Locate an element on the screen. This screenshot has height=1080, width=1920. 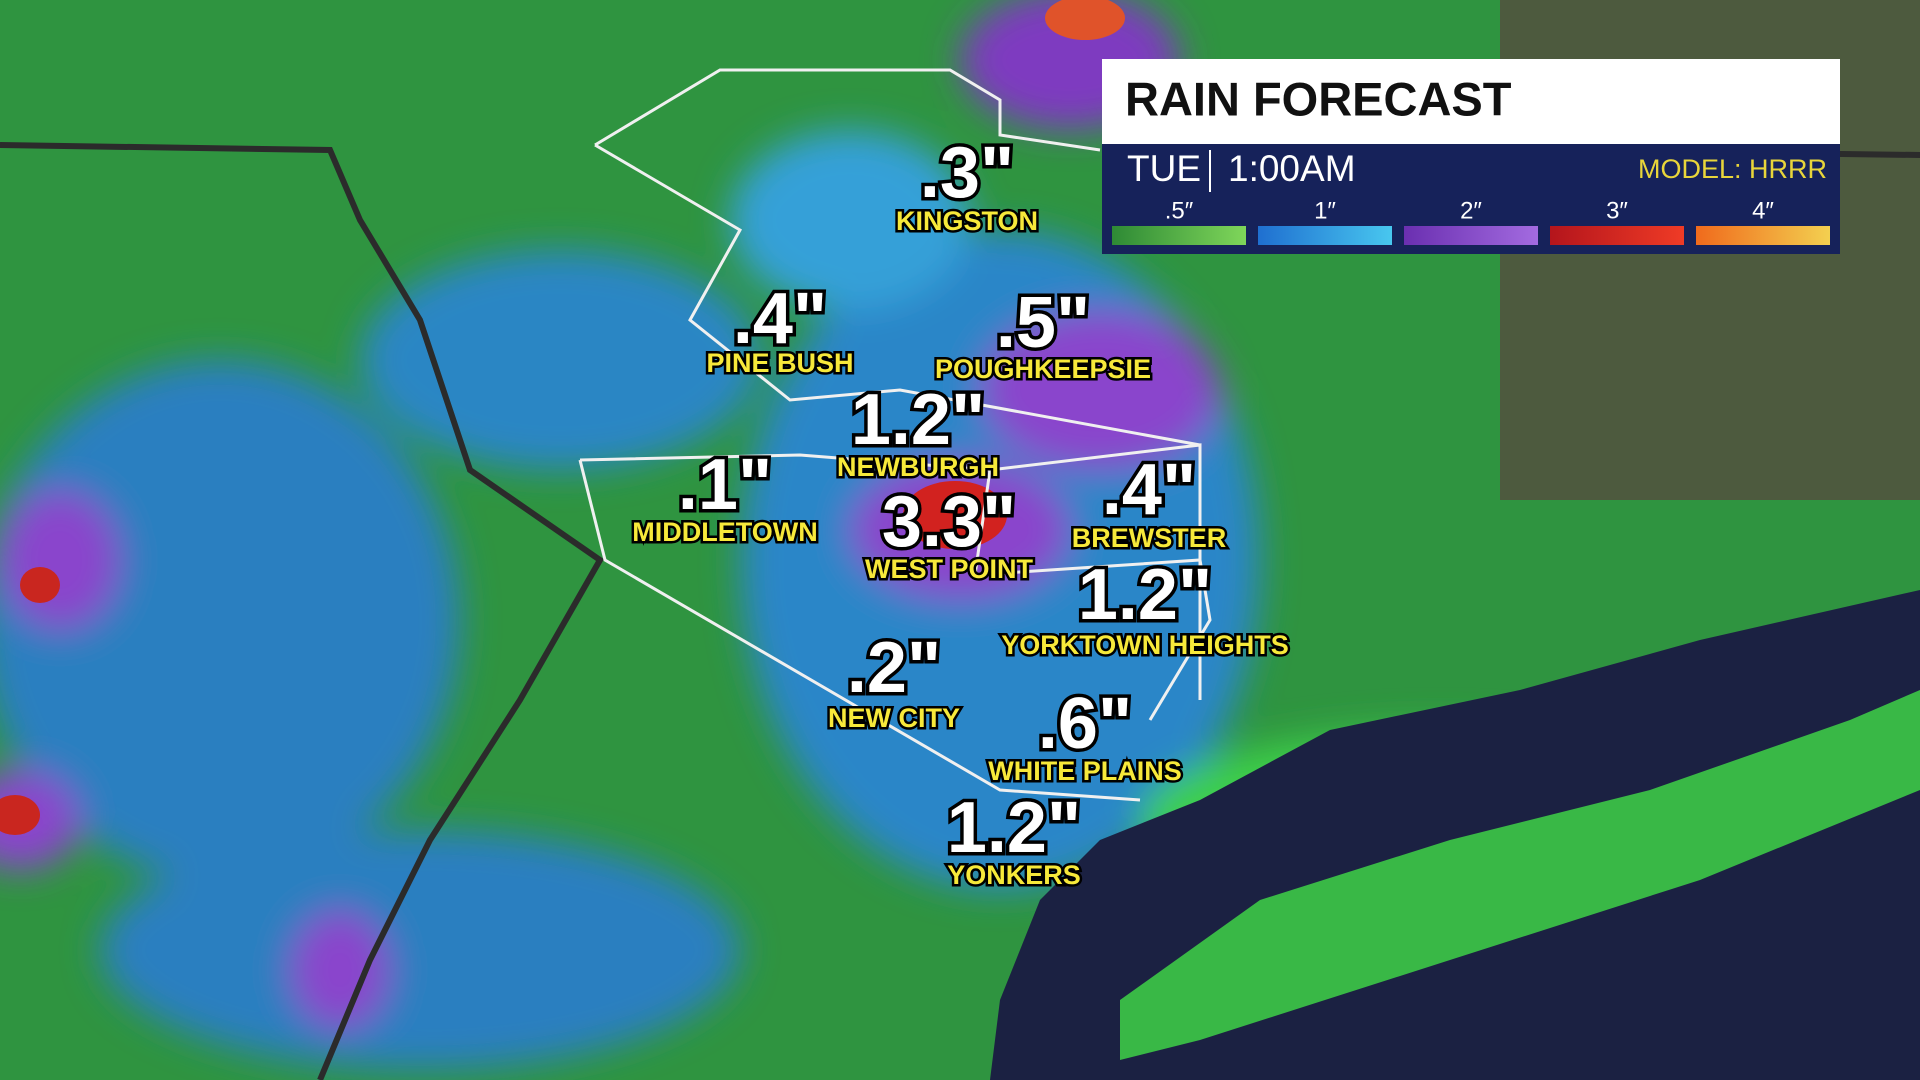
rain-amount: .3" is located at coordinates (967, 173).